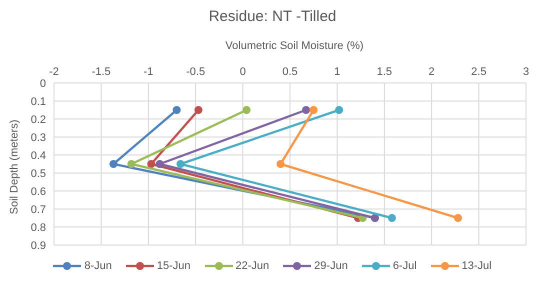  I want to click on chart-title: Residue: NT -Tilled, so click(273, 16).